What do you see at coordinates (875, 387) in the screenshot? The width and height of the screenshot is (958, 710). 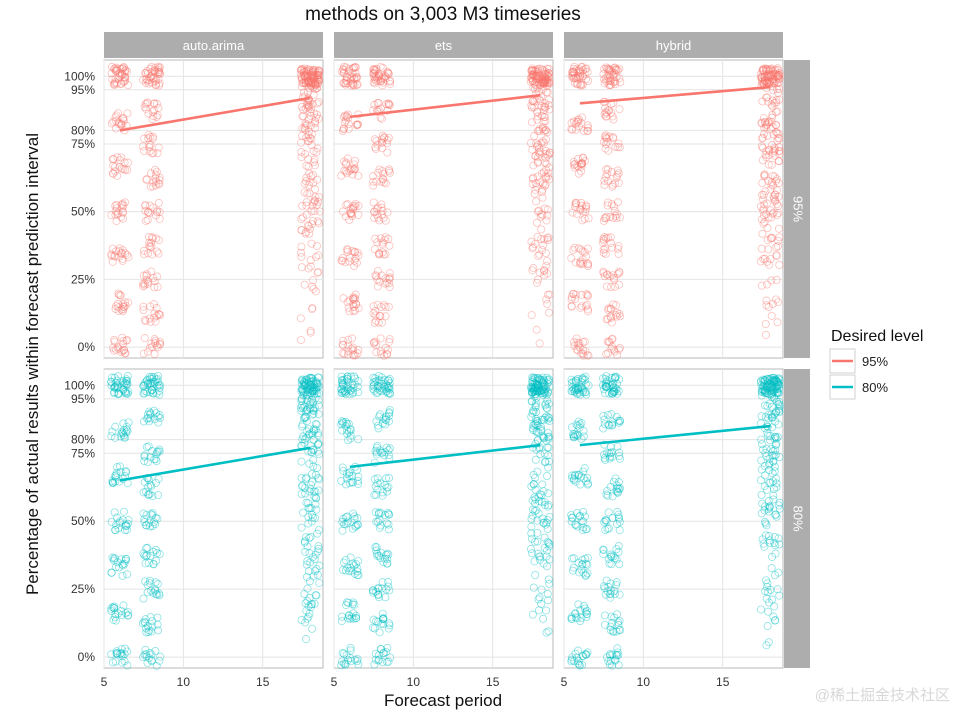 I see `legend-label: 80%` at bounding box center [875, 387].